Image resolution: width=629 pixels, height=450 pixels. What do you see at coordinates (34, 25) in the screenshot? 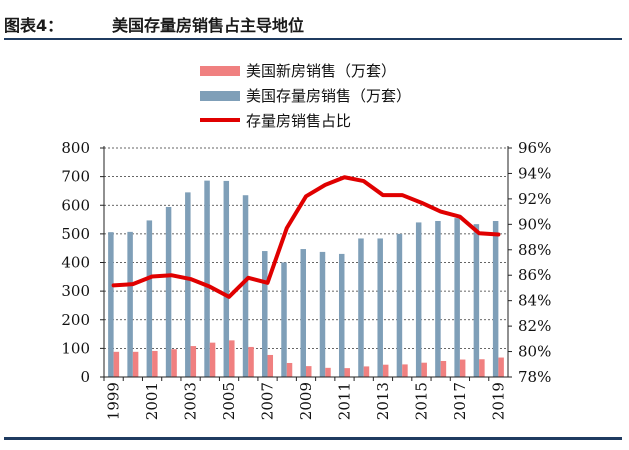
I see `figure-label: 图表4：` at bounding box center [34, 25].